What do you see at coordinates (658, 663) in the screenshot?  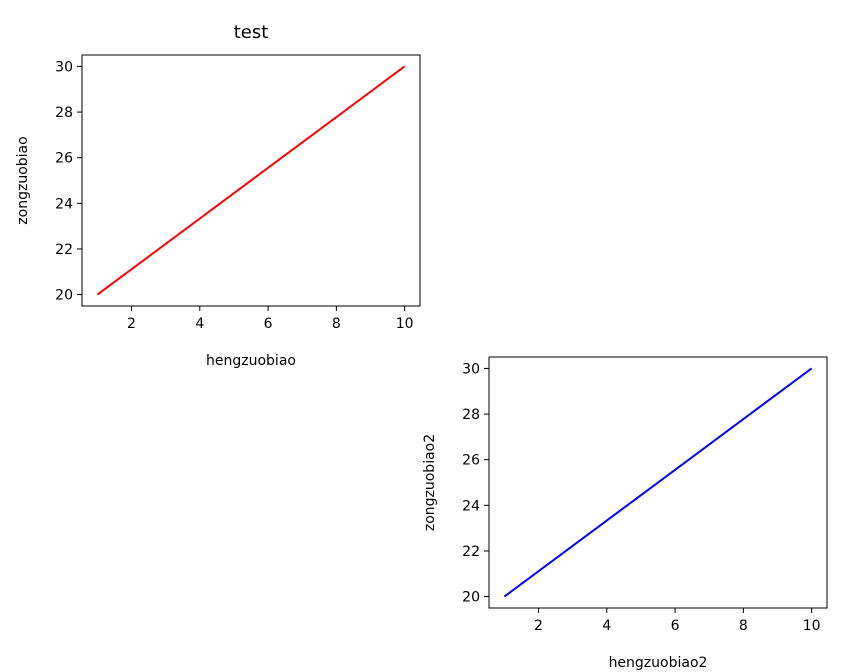 I see `x-axis-label: hengzuobiao2` at bounding box center [658, 663].